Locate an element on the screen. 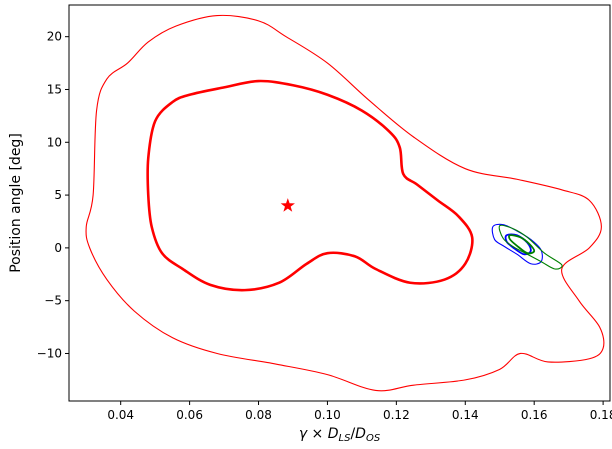 The height and width of the screenshot is (449, 612). y-tick-label: 10 is located at coordinates (54, 142).